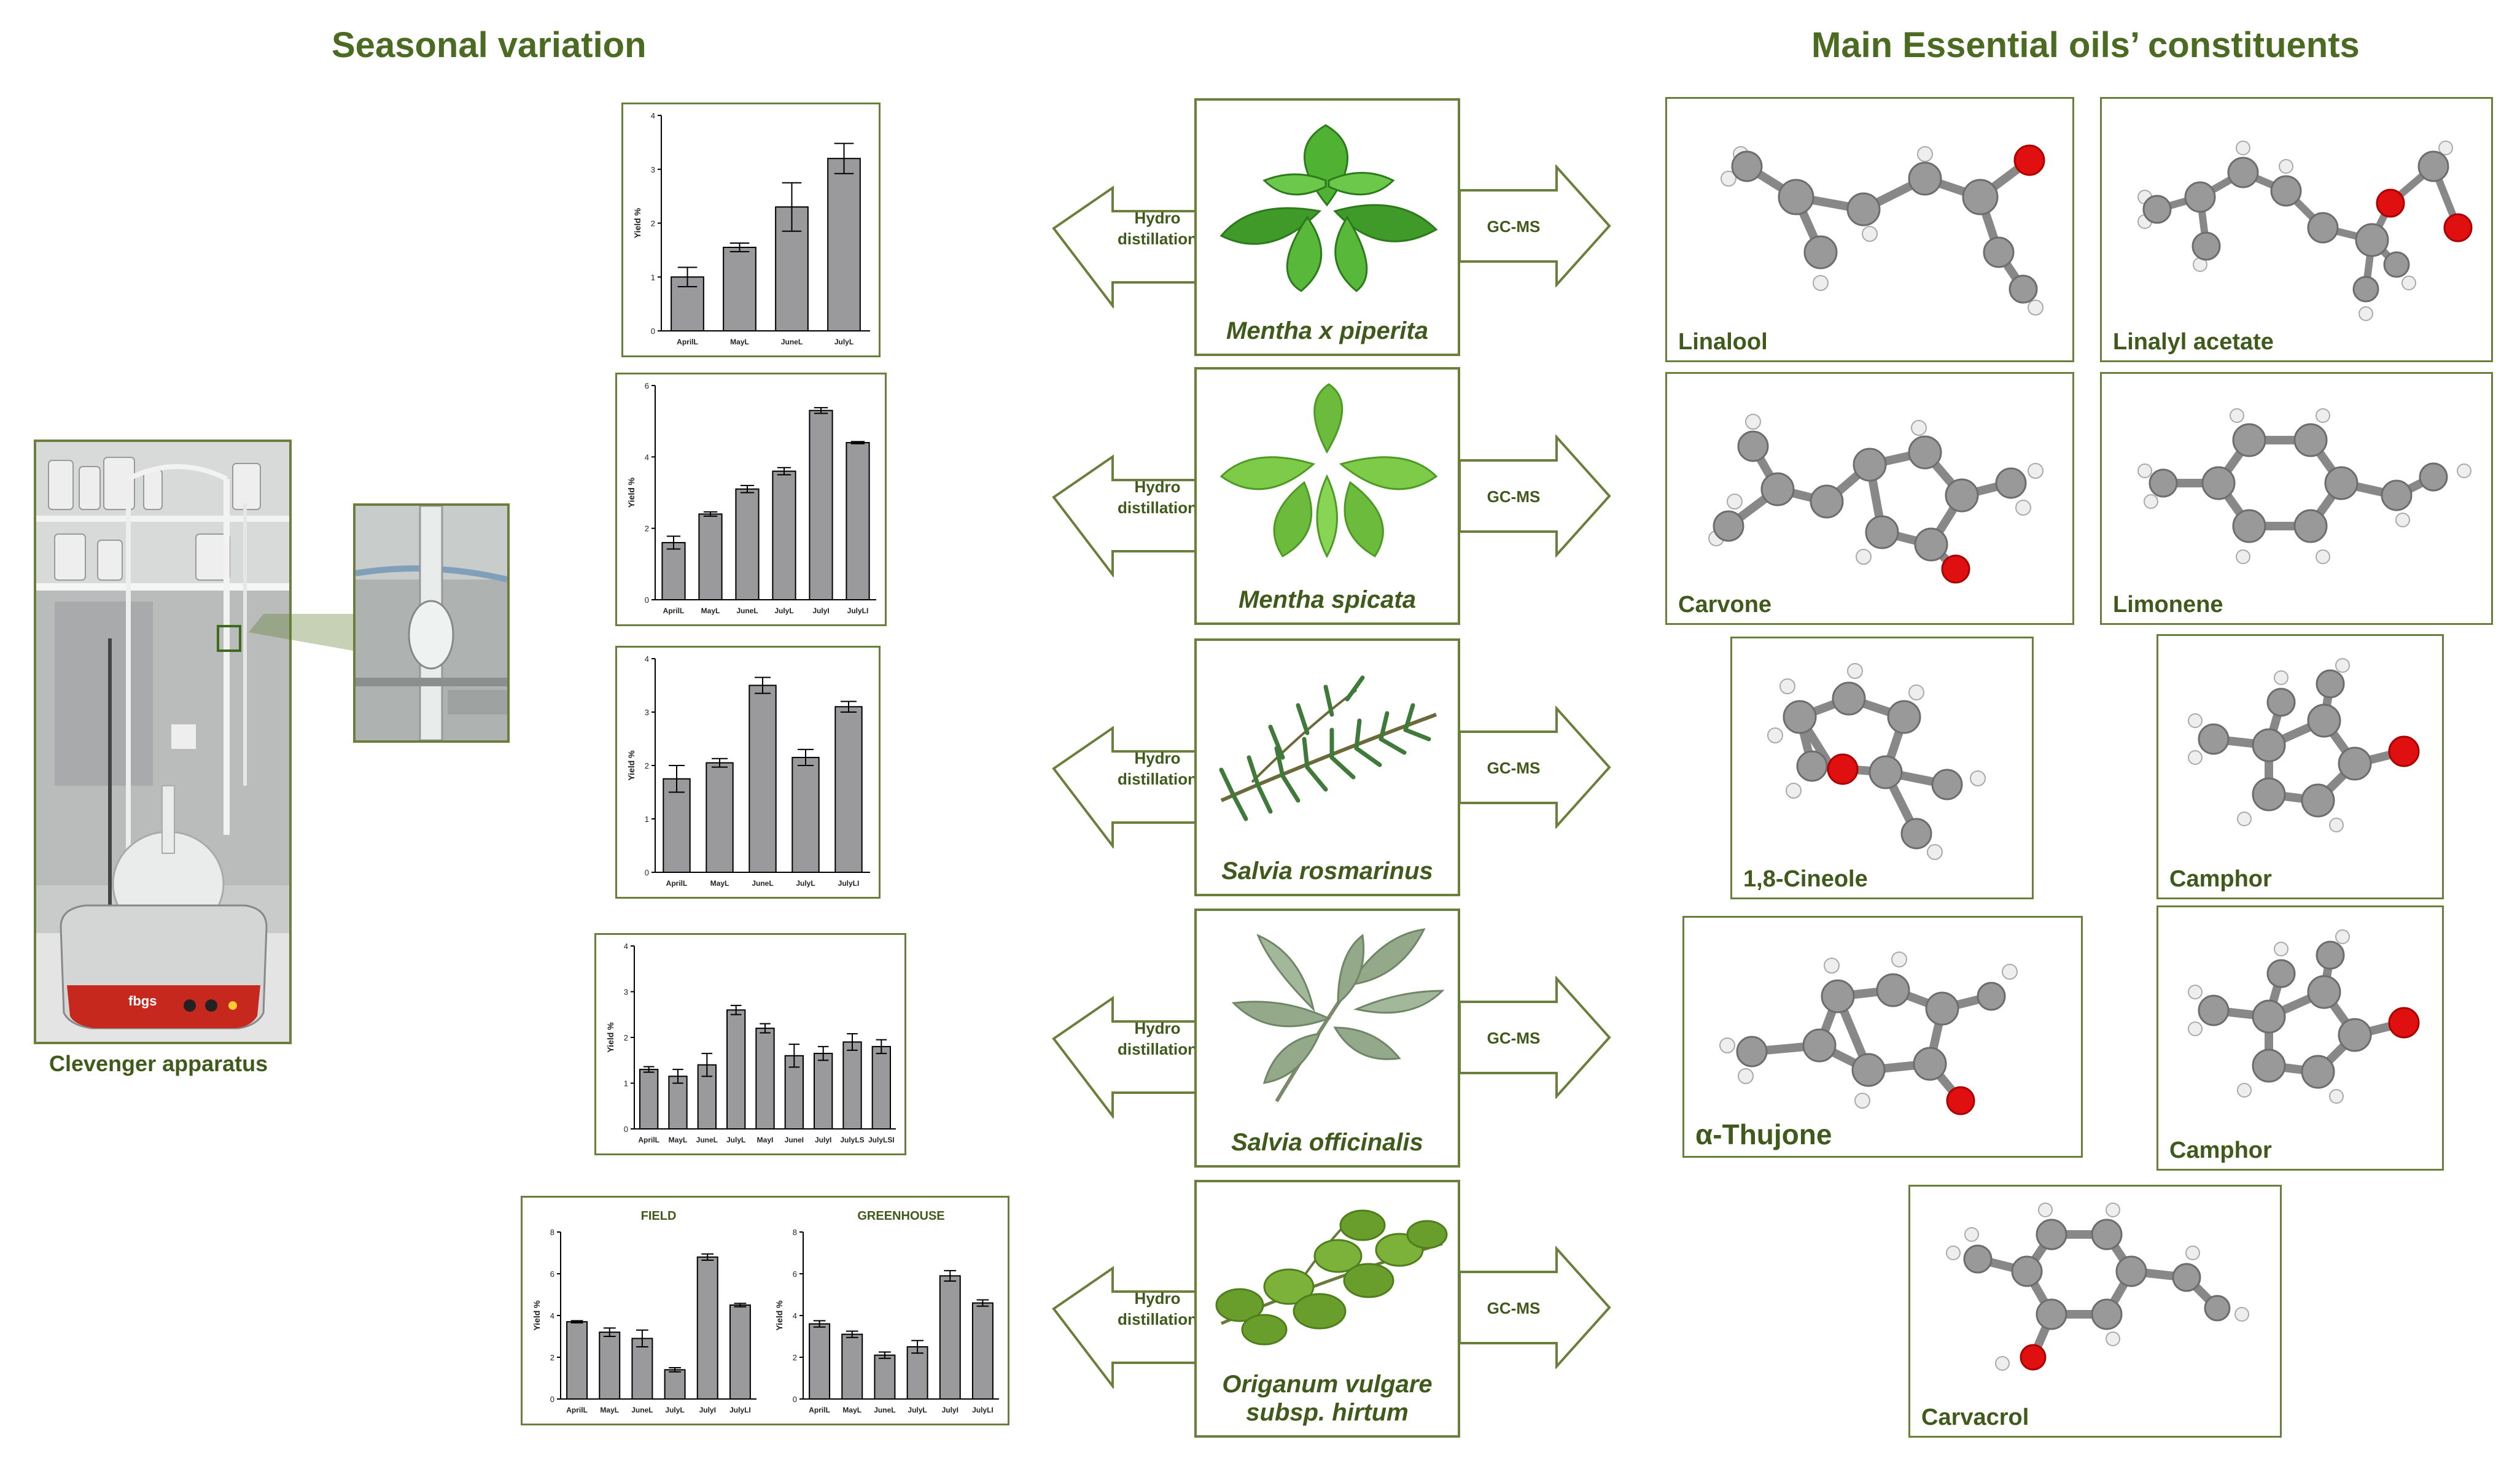 The height and width of the screenshot is (1461, 2520). What do you see at coordinates (1882, 1037) in the screenshot?
I see `molecule-box-thujone: α-Thujone` at bounding box center [1882, 1037].